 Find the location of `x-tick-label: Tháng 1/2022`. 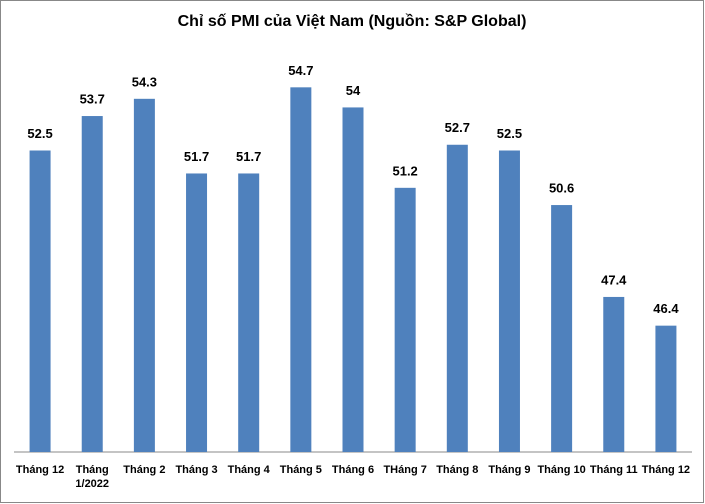

x-tick-label: Tháng 1/2022 is located at coordinates (92, 477).